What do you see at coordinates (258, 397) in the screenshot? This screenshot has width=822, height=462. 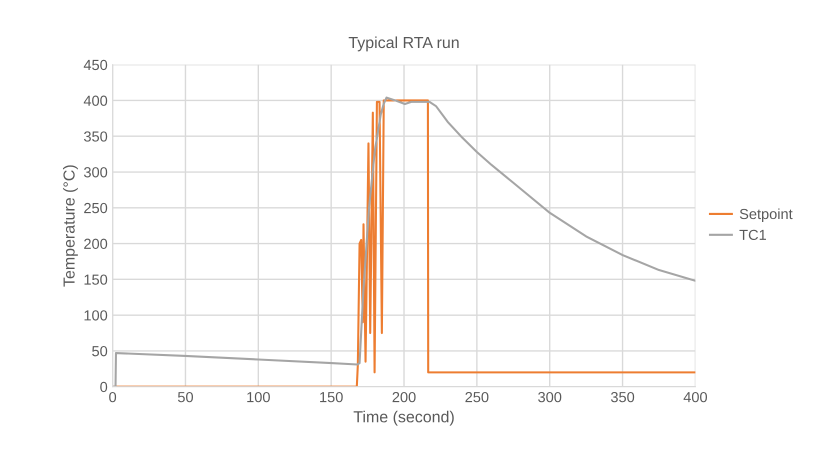 I see `x-tick-label: 100` at bounding box center [258, 397].